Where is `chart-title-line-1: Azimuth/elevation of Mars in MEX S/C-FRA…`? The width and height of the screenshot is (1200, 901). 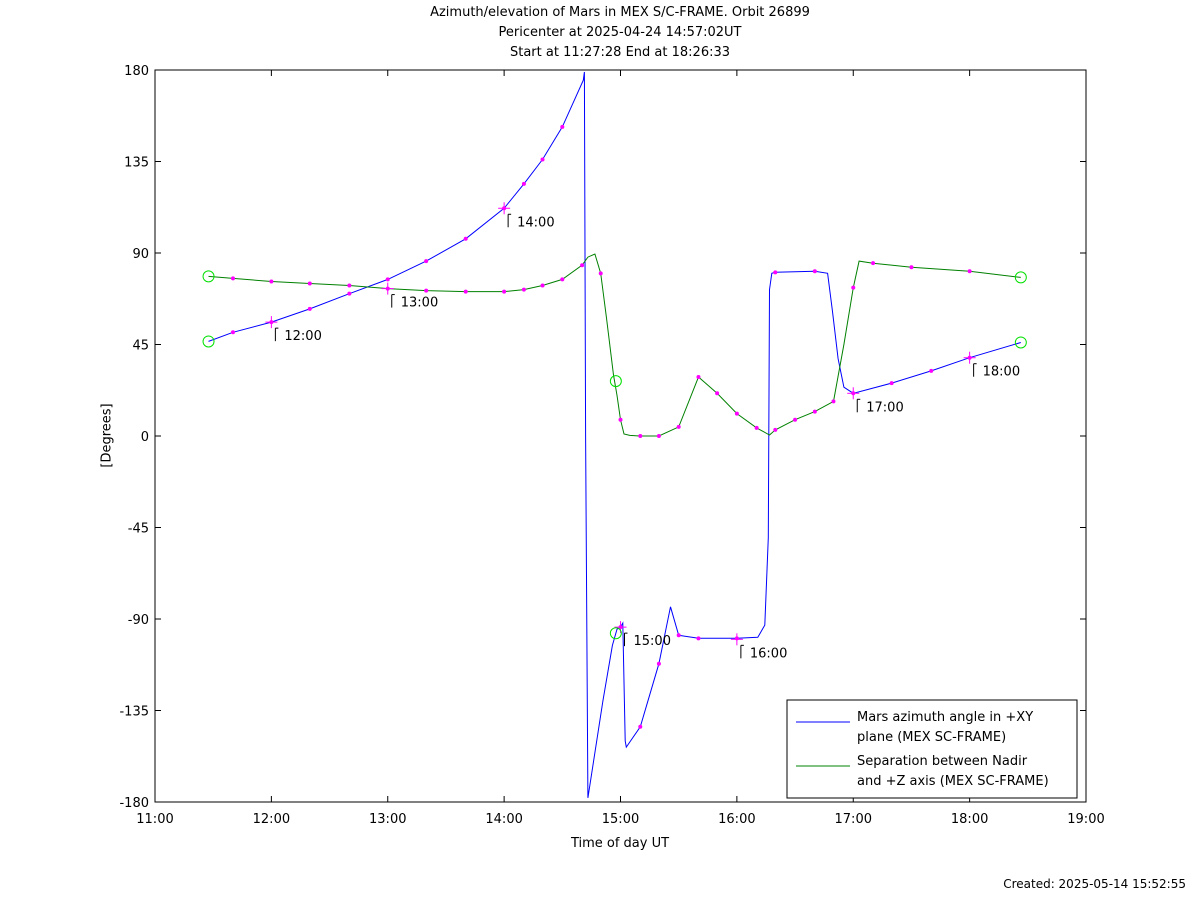 chart-title-line-1: Azimuth/elevation of Mars in MEX S/C-FRA… is located at coordinates (620, 12).